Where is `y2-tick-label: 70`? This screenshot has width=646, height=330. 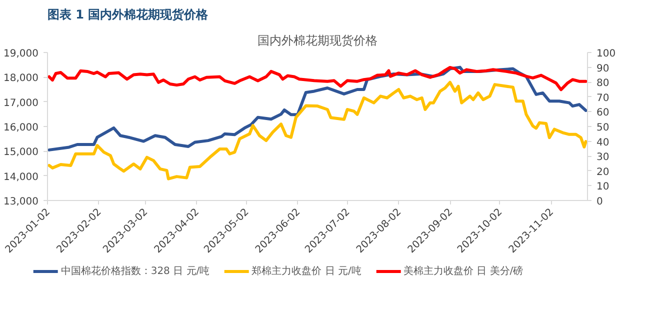
y2-tick-label: 70 is located at coordinates (603, 98).